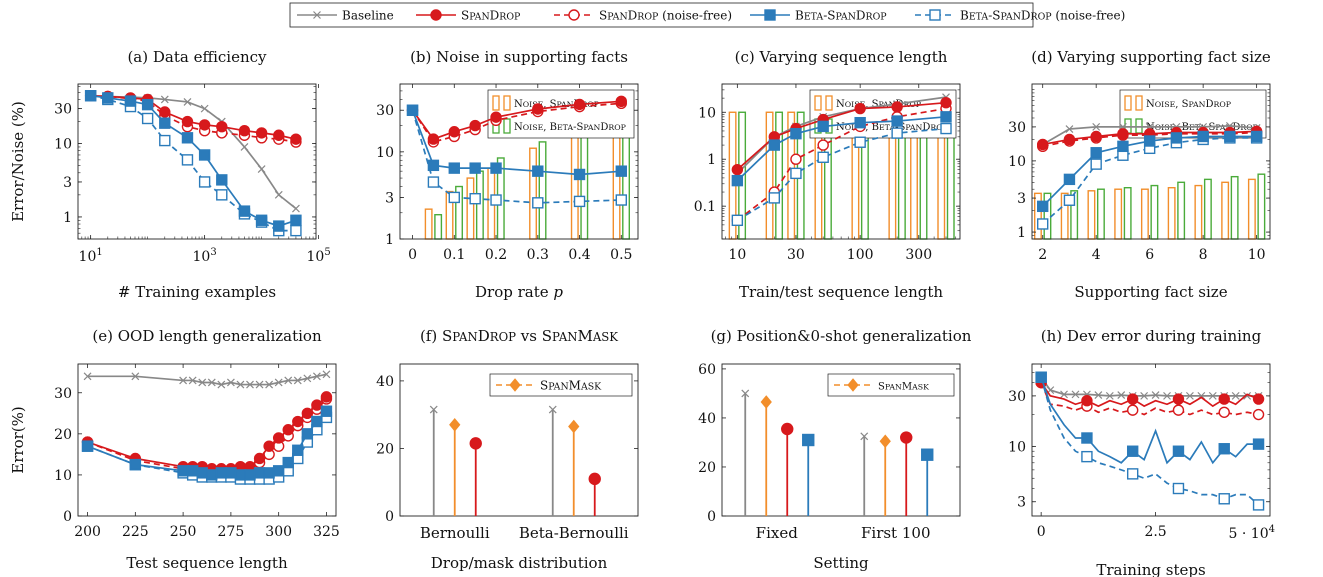  I want to click on chart-title: (c) Varying sequence length, so click(841, 57).